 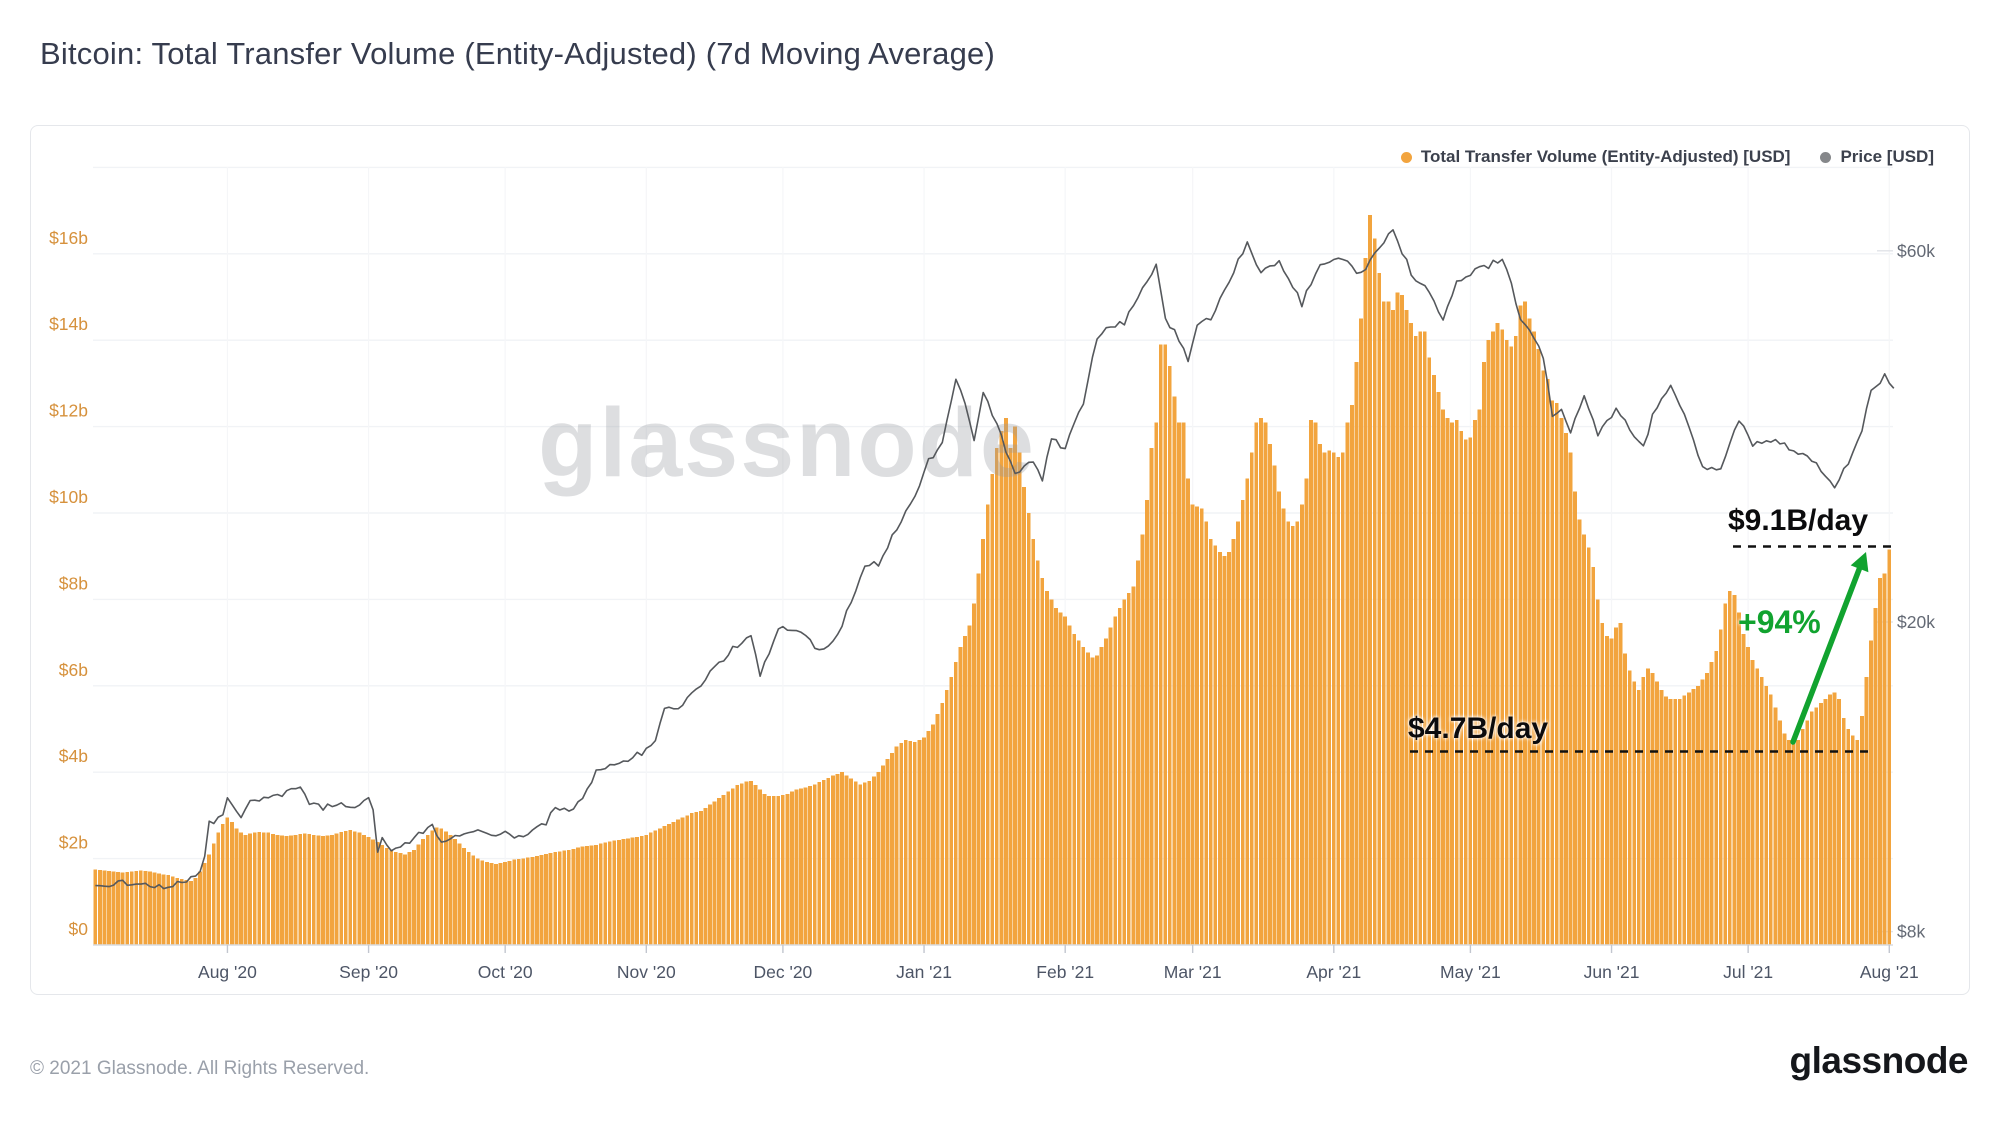 I want to click on svg-text: Sep '20, so click(x=368, y=972).